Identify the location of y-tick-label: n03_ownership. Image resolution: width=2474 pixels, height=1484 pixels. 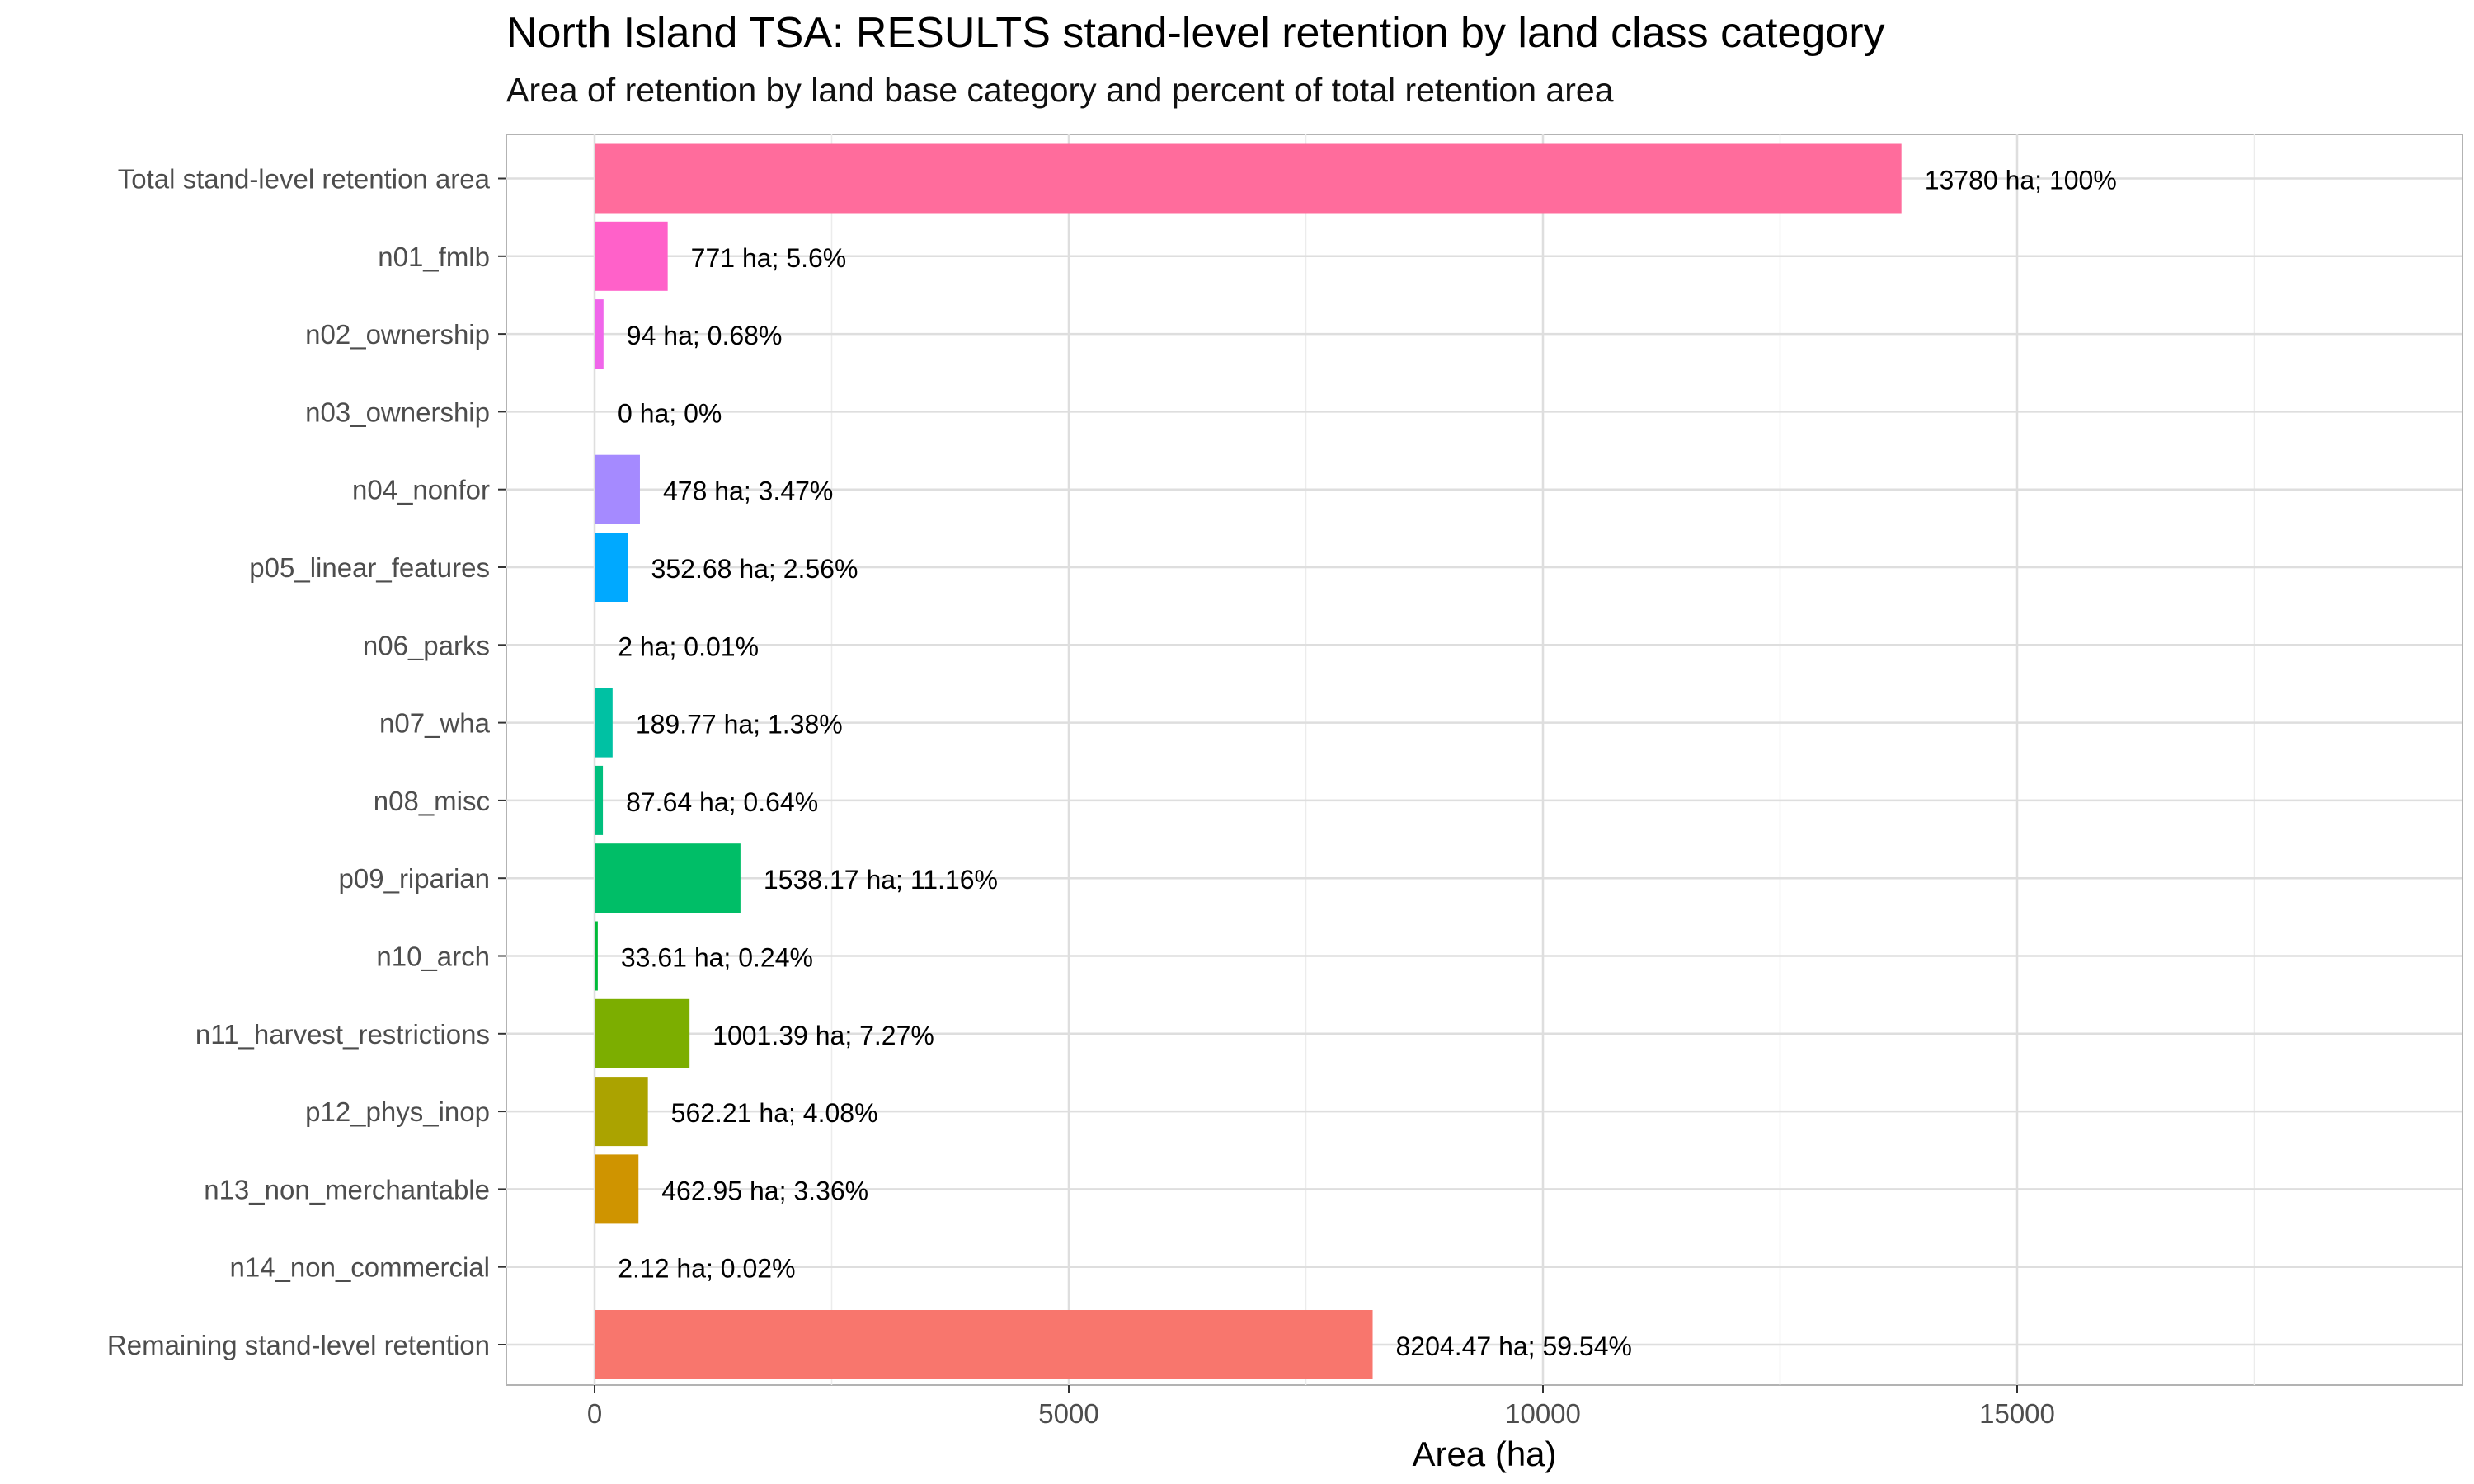
(397, 412).